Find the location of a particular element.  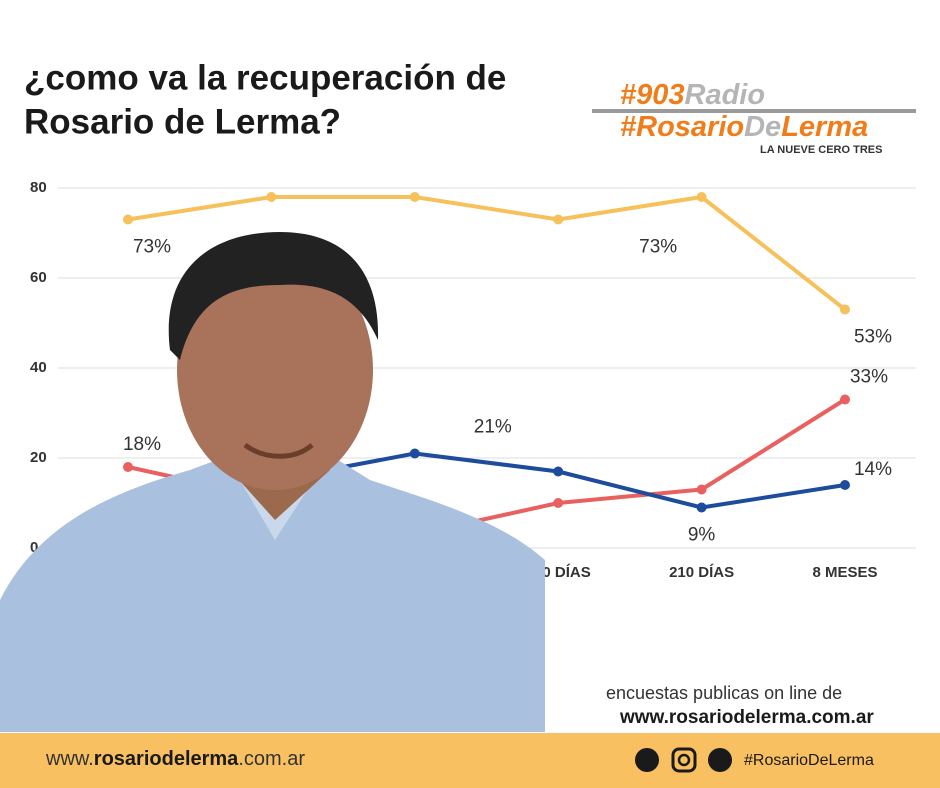

logo-line: #RosarioDeLerma is located at coordinates (744, 127).